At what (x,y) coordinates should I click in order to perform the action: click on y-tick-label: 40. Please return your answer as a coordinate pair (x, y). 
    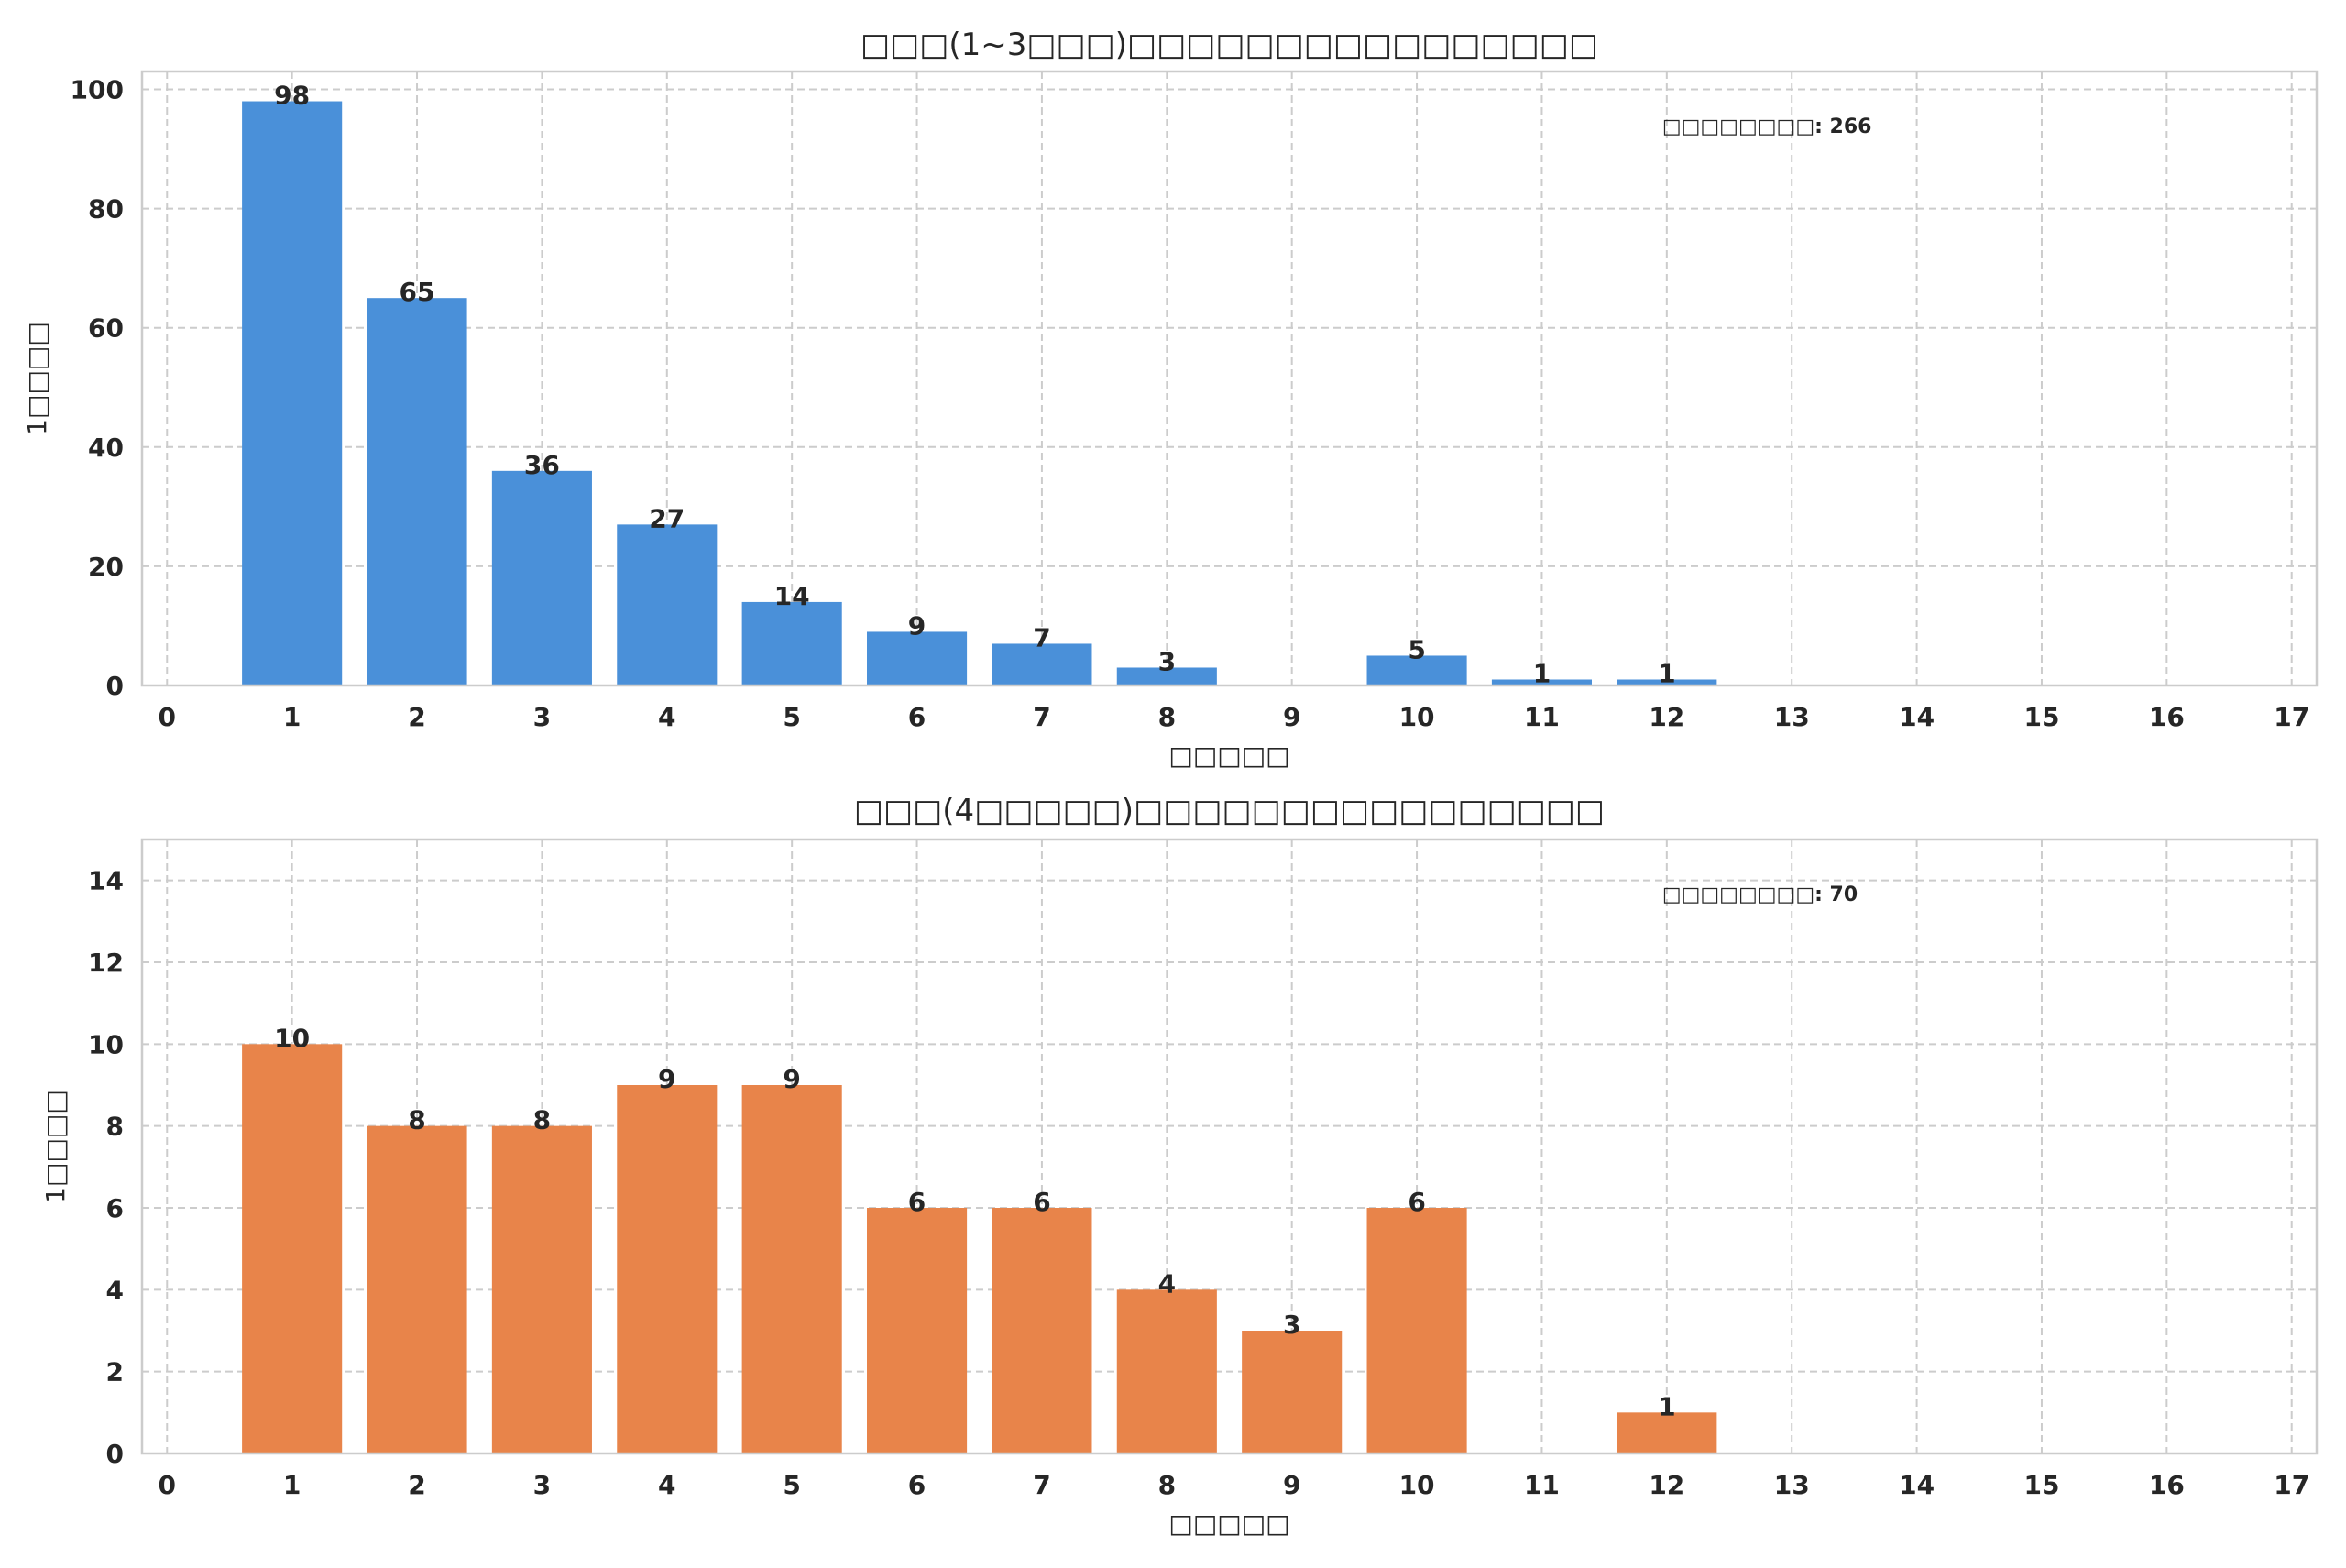
    Looking at the image, I should click on (106, 448).